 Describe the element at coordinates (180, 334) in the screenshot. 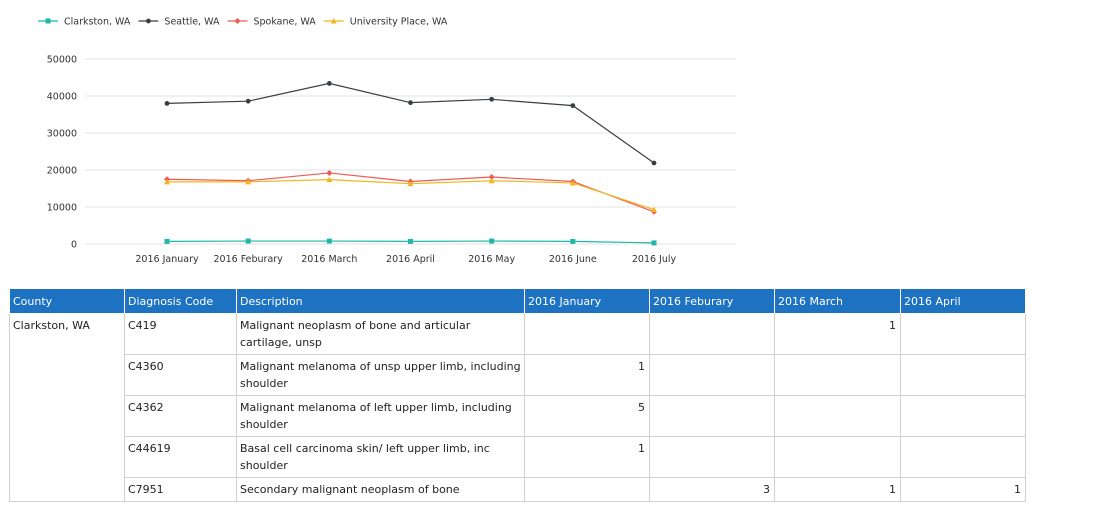

I see `diagnosis-code-cell: C419` at that location.